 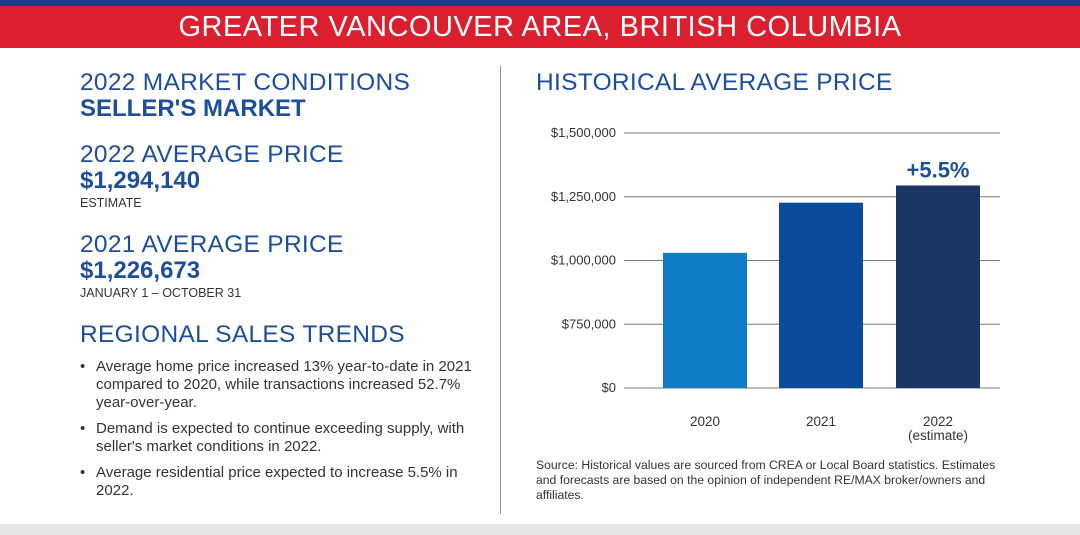 I want to click on y-tick-label: $1,500,000, so click(x=583, y=132).